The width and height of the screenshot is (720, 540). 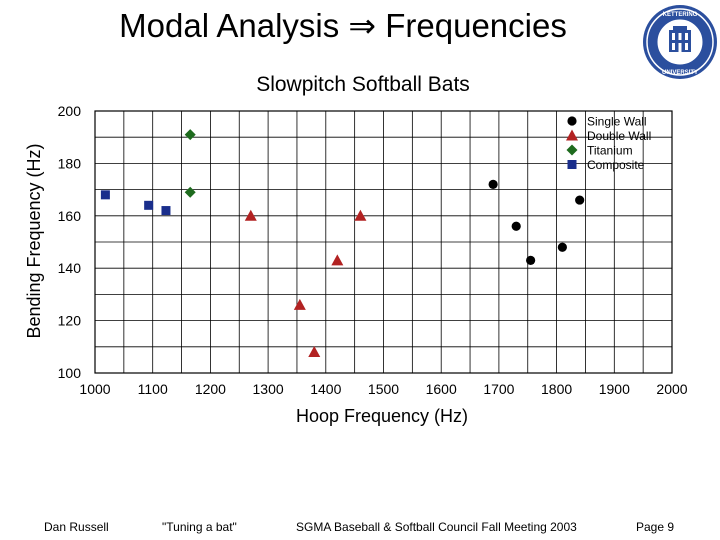 What do you see at coordinates (199, 527) in the screenshot?
I see `footer-talk-title: "Tuning a bat"` at bounding box center [199, 527].